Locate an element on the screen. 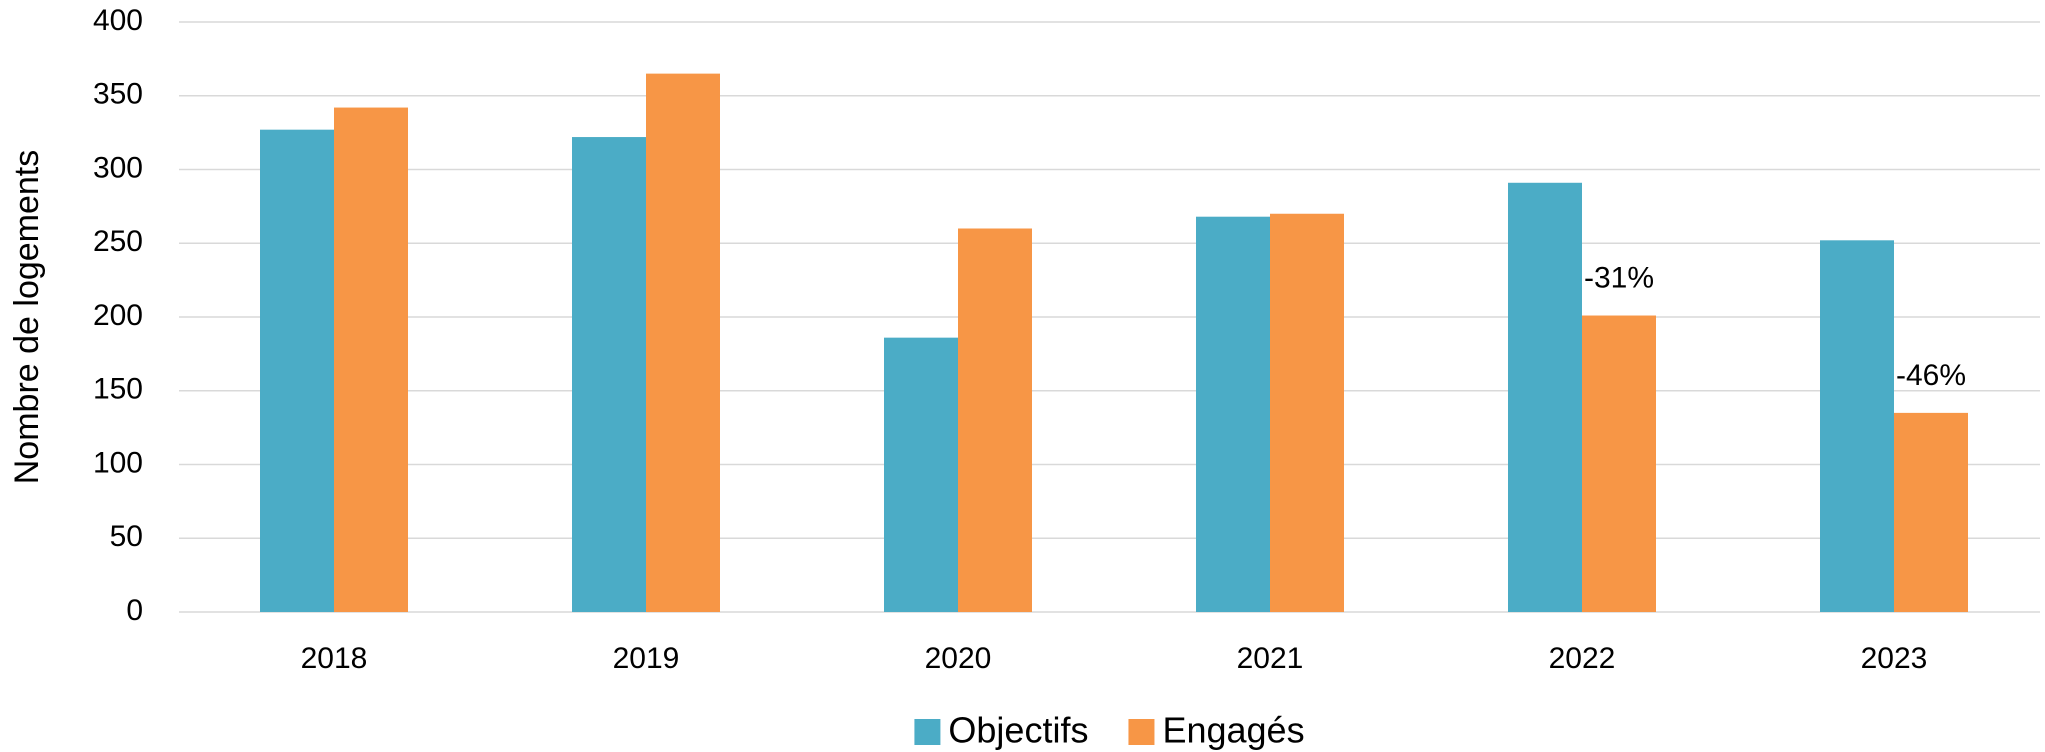  annotation: -31% is located at coordinates (1619, 277).